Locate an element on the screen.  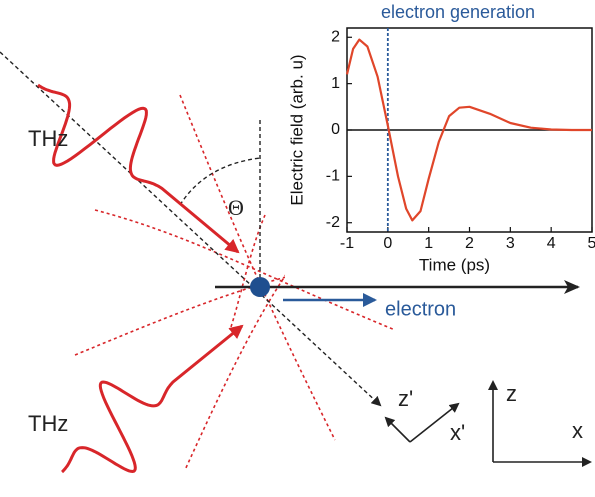
y-tick-label: 1 is located at coordinates (335, 83).